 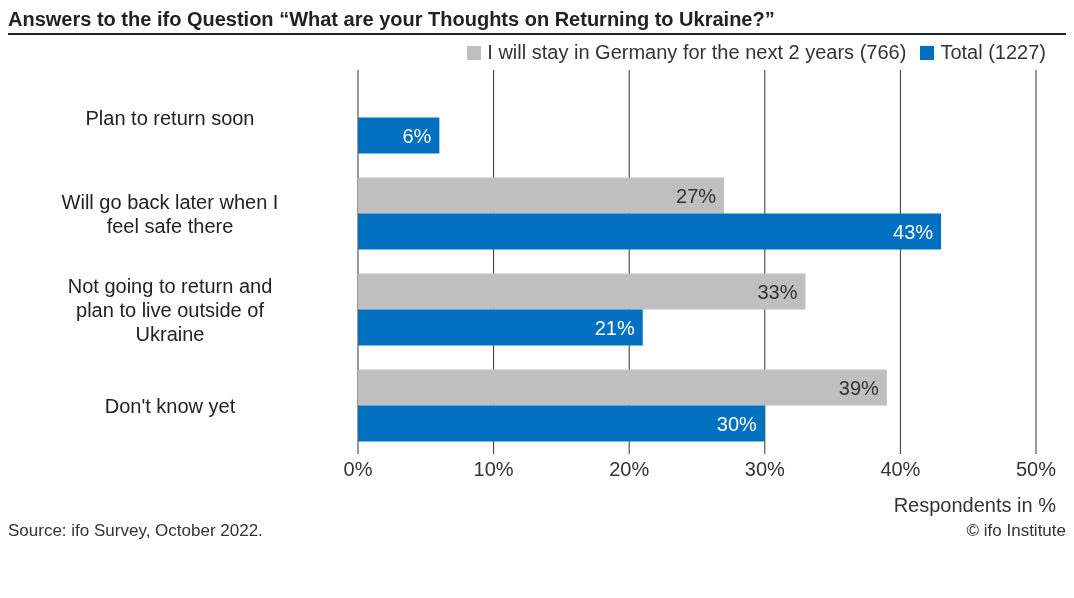 What do you see at coordinates (629, 469) in the screenshot?
I see `x-tick-label: 20%` at bounding box center [629, 469].